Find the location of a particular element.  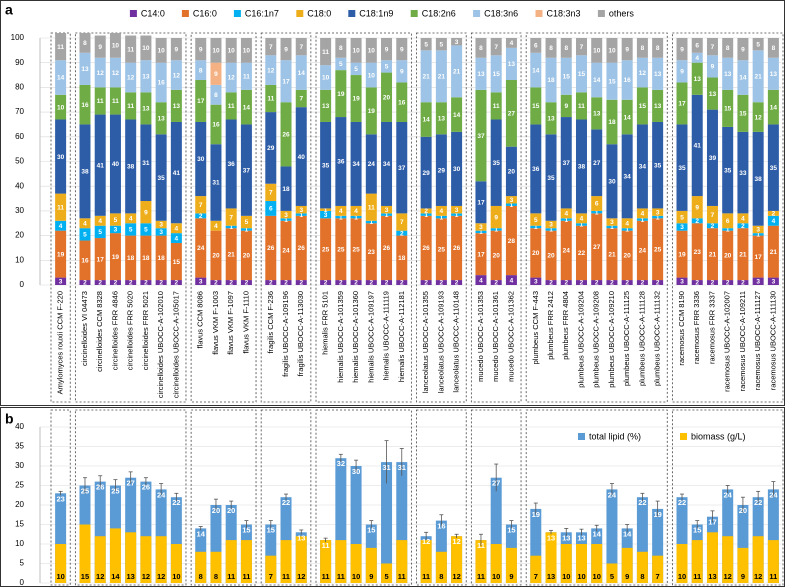

legend-label: biomass (g/L) is located at coordinates (718, 436).